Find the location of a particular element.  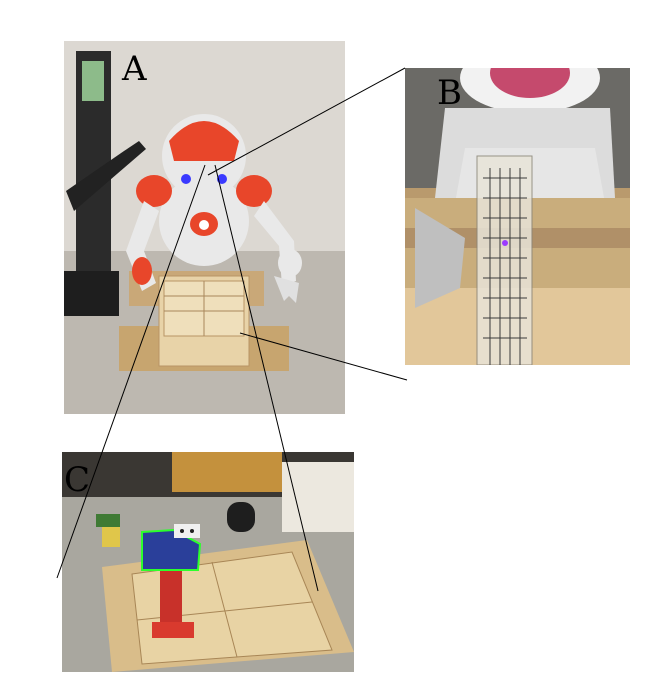

panel-b-photo is located at coordinates (517, 216).